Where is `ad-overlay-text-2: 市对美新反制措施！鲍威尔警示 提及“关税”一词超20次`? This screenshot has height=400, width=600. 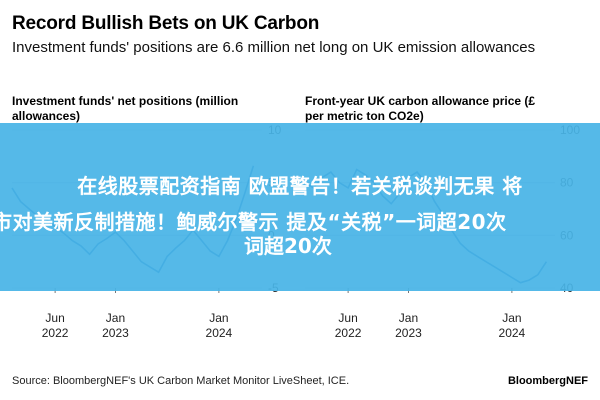 ad-overlay-text-2: 市对美新反制措施！鲍威尔警示 提及“关税”一词超20次 is located at coordinates (253, 222).